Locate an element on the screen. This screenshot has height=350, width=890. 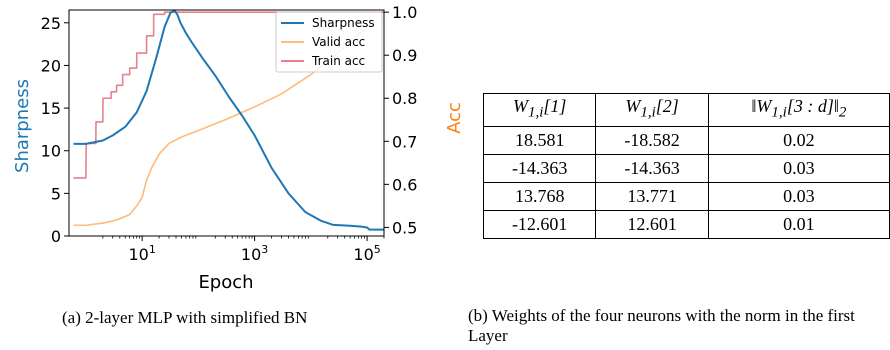
right-tick-label: 0.5 is located at coordinates (404, 227).